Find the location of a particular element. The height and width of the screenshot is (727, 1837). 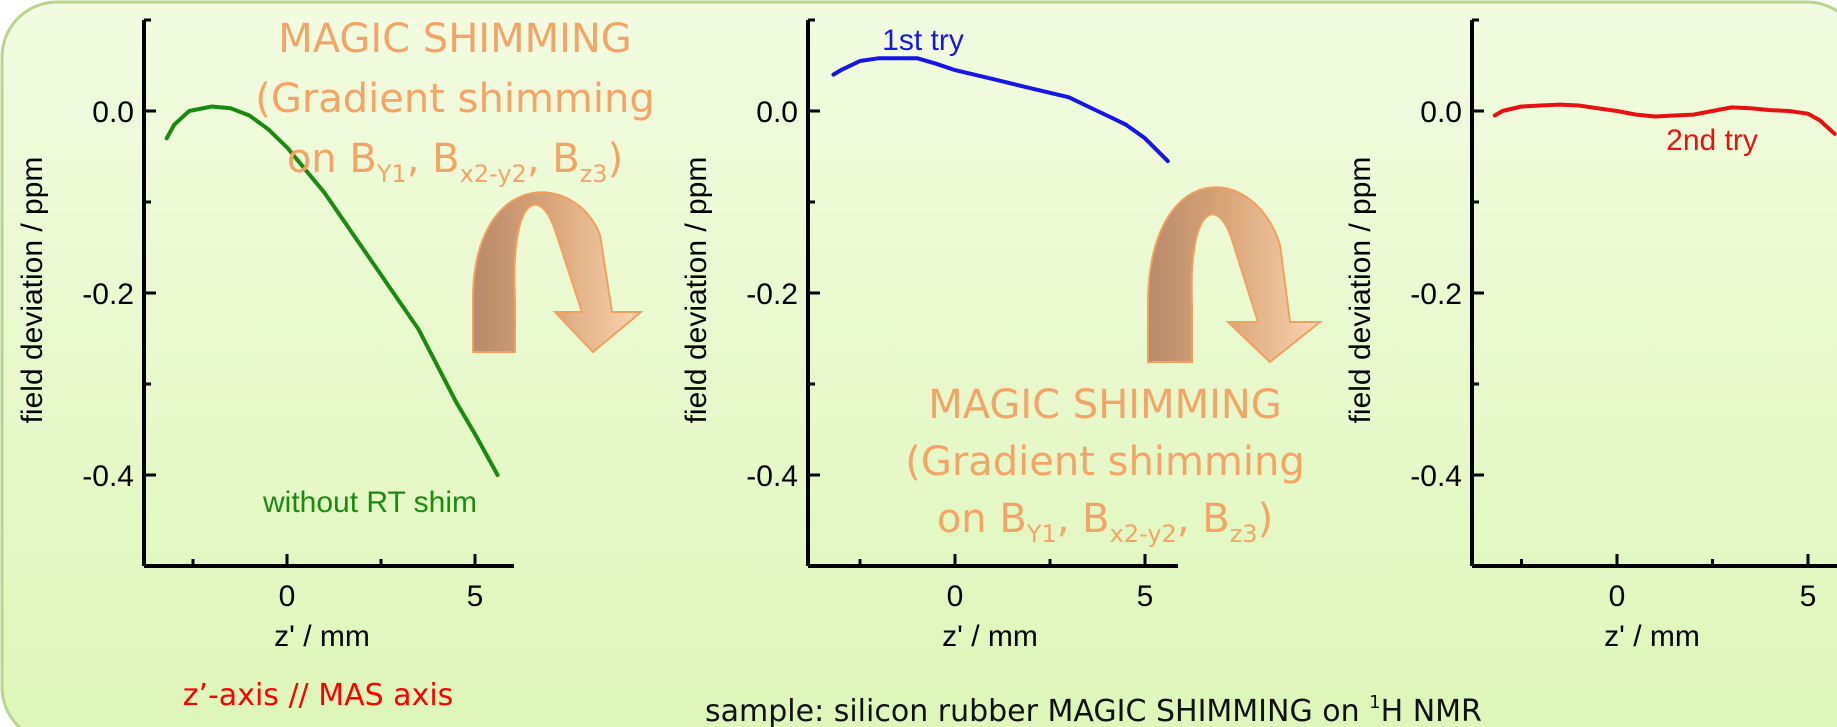

magic-bottom-sub2: x2-y2 is located at coordinates (1143, 534).